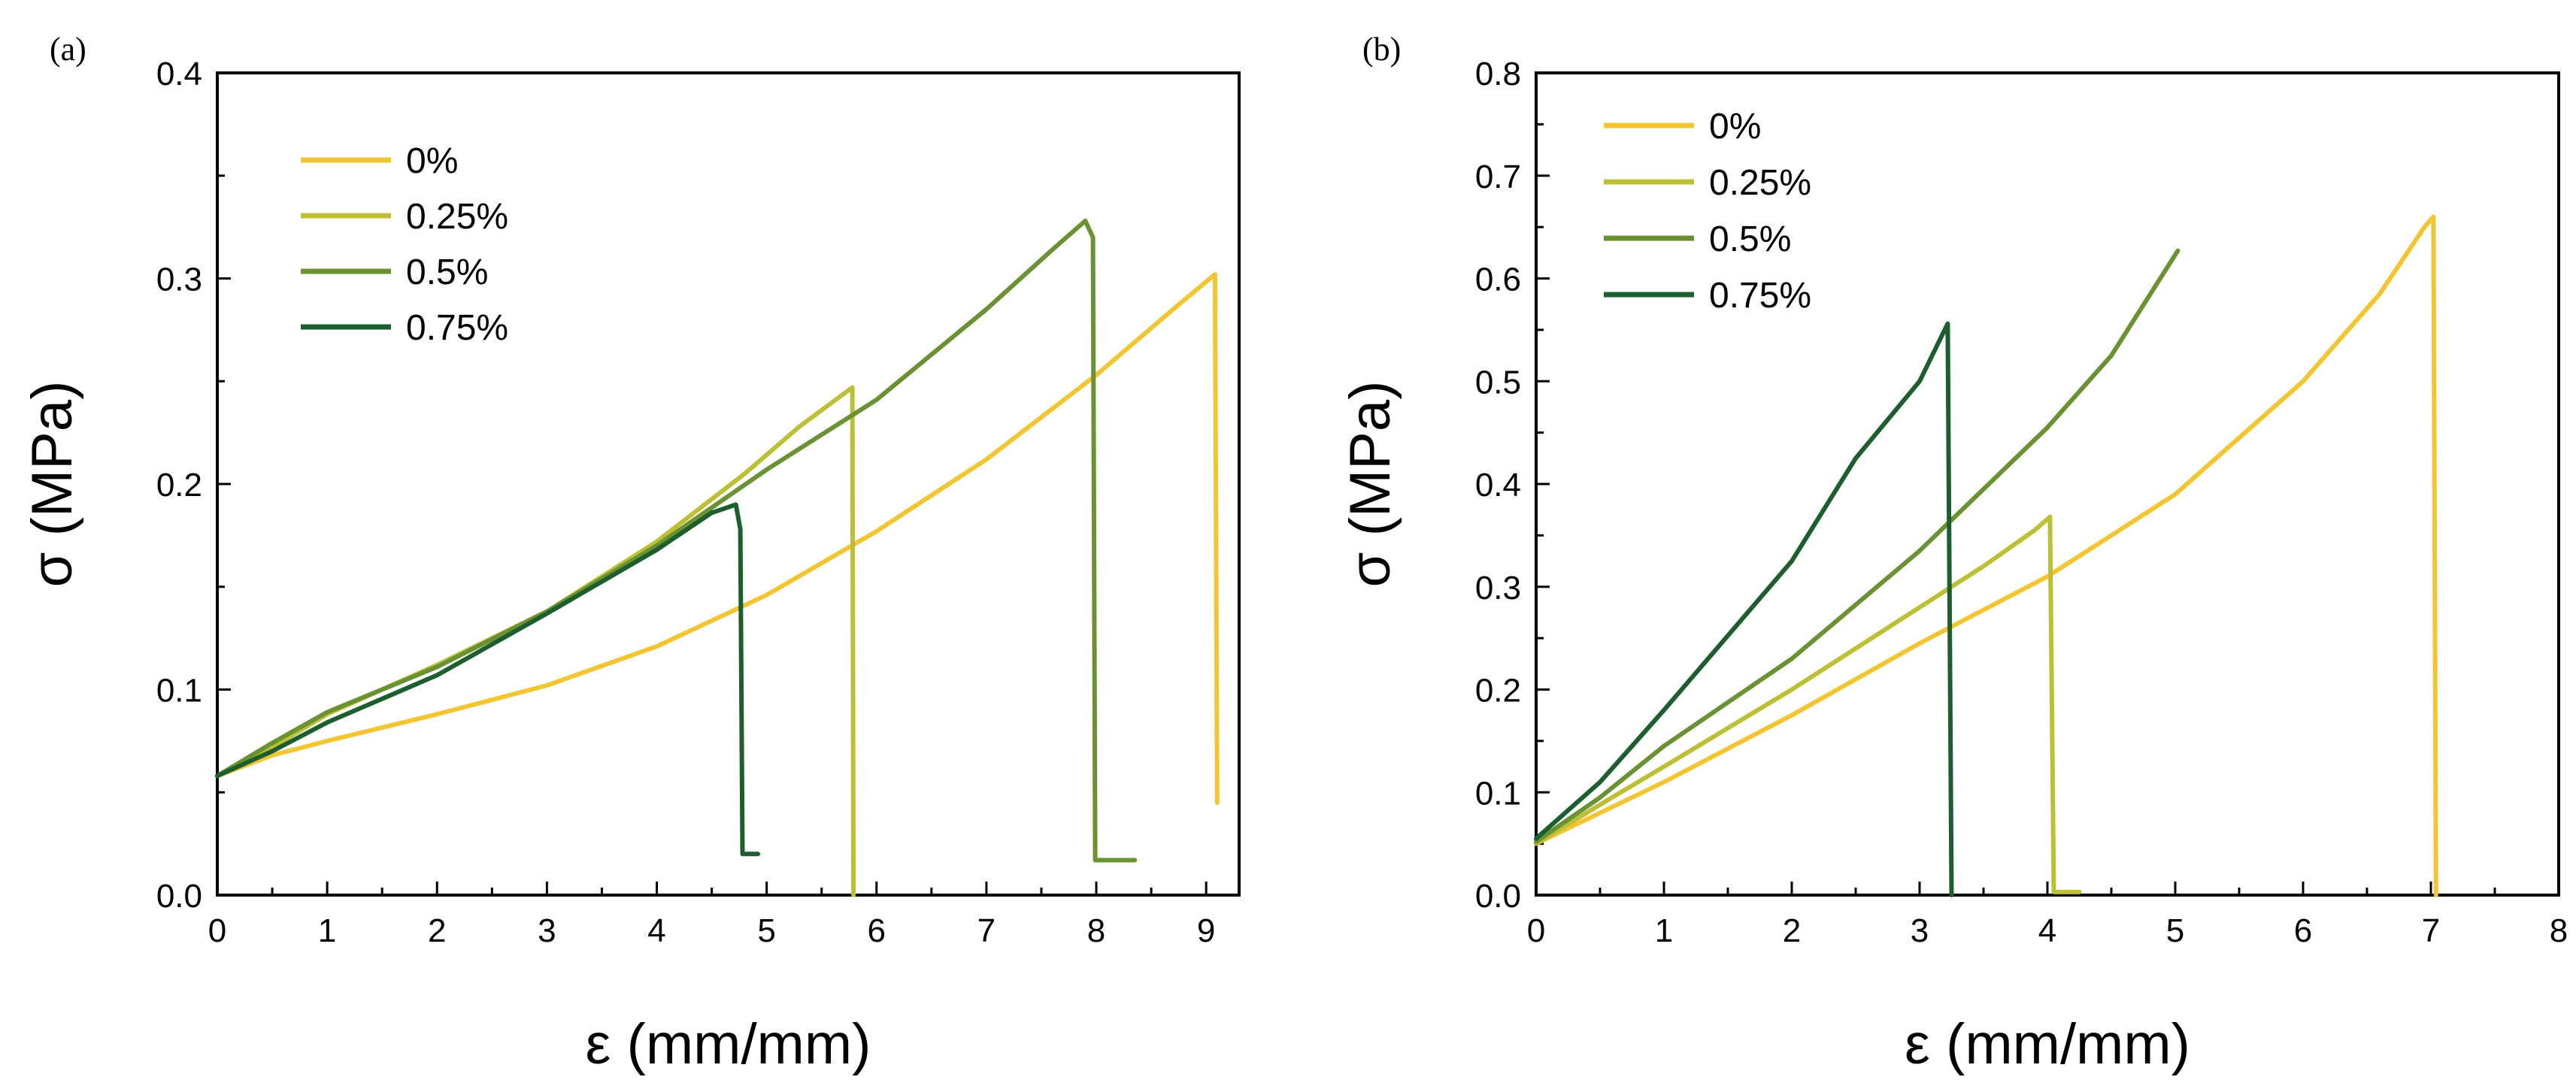 This screenshot has height=1089, width=2576. Describe the element at coordinates (1206, 930) in the screenshot. I see `x-tick-label: 9` at that location.